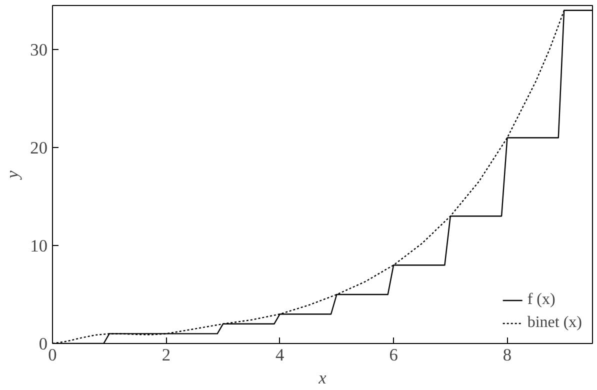 The width and height of the screenshot is (597, 390). What do you see at coordinates (39, 148) in the screenshot?
I see `y-tick-label: 20` at bounding box center [39, 148].